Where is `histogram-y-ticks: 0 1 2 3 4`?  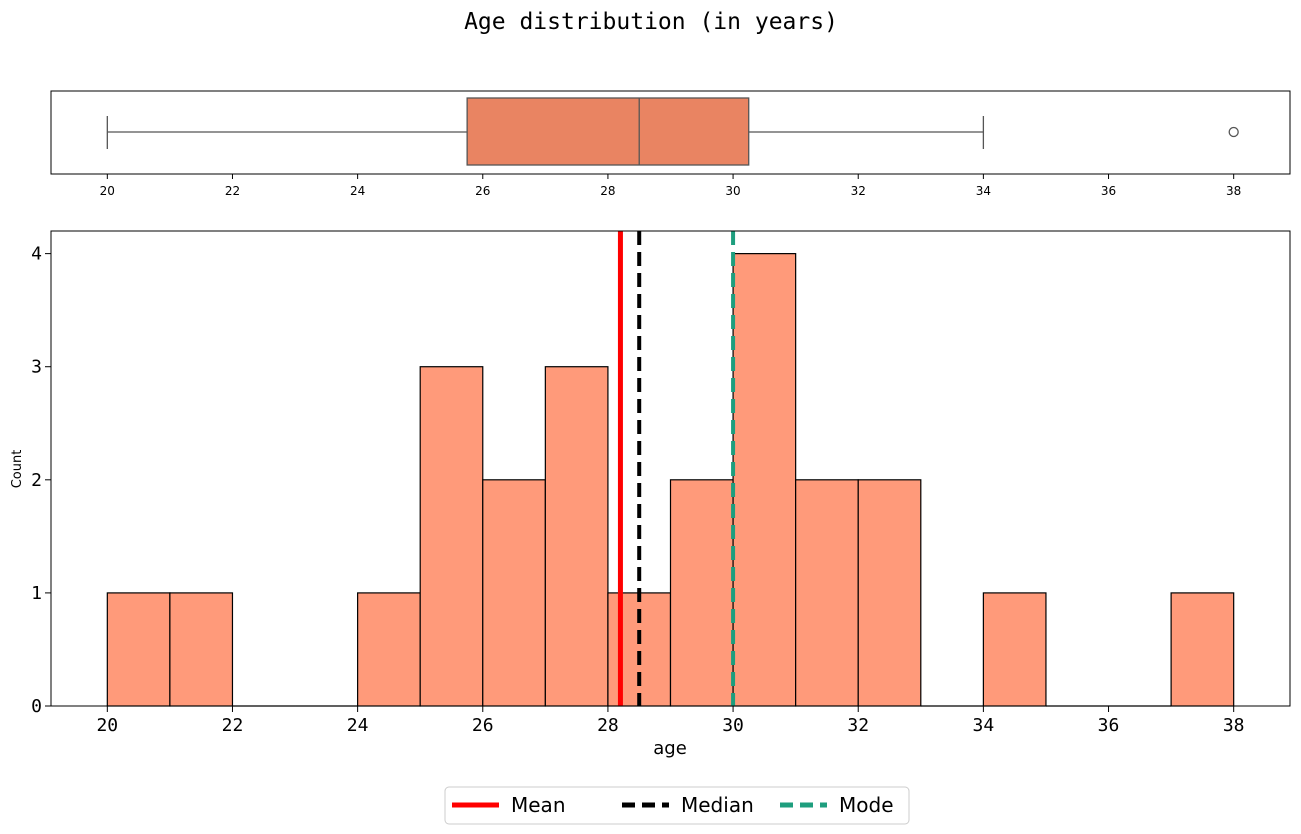
histogram-y-ticks: 0 1 2 3 4 is located at coordinates (41, 480).